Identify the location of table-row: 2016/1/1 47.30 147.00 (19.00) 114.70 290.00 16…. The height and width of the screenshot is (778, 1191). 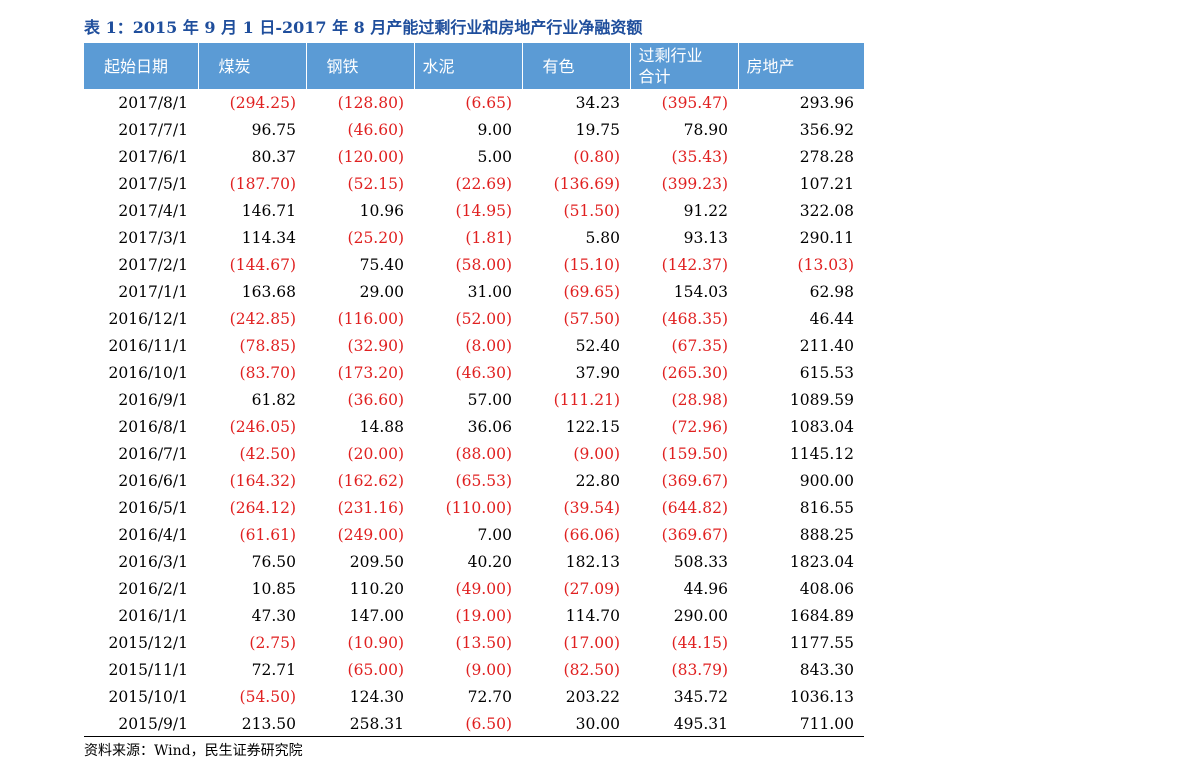
(474, 615).